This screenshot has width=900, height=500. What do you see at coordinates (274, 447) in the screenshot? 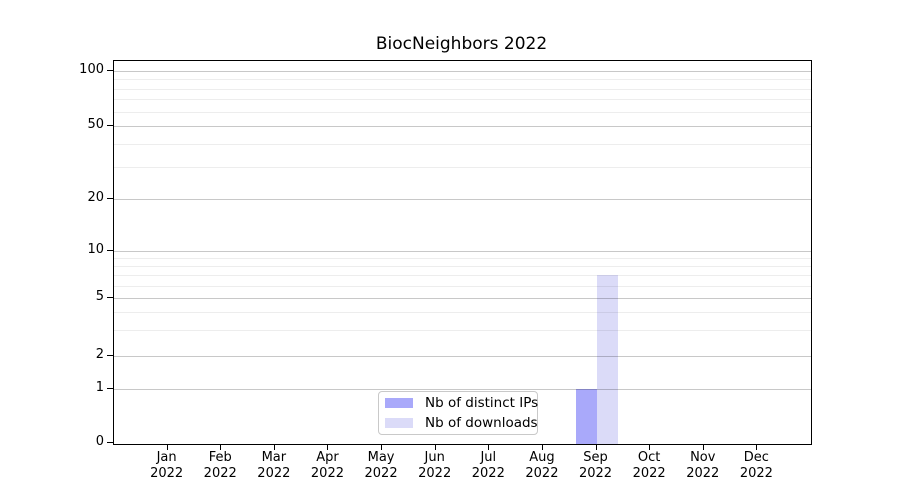
I see `x-tick-mark-mar-2022` at bounding box center [274, 447].